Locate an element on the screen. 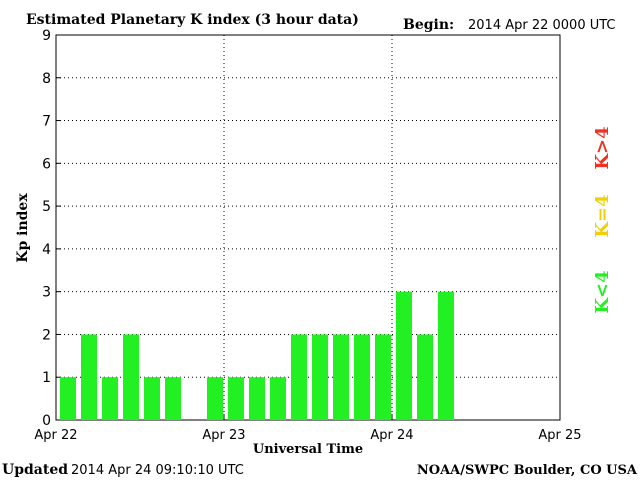  y-tick-label: 0 is located at coordinates (46, 421).